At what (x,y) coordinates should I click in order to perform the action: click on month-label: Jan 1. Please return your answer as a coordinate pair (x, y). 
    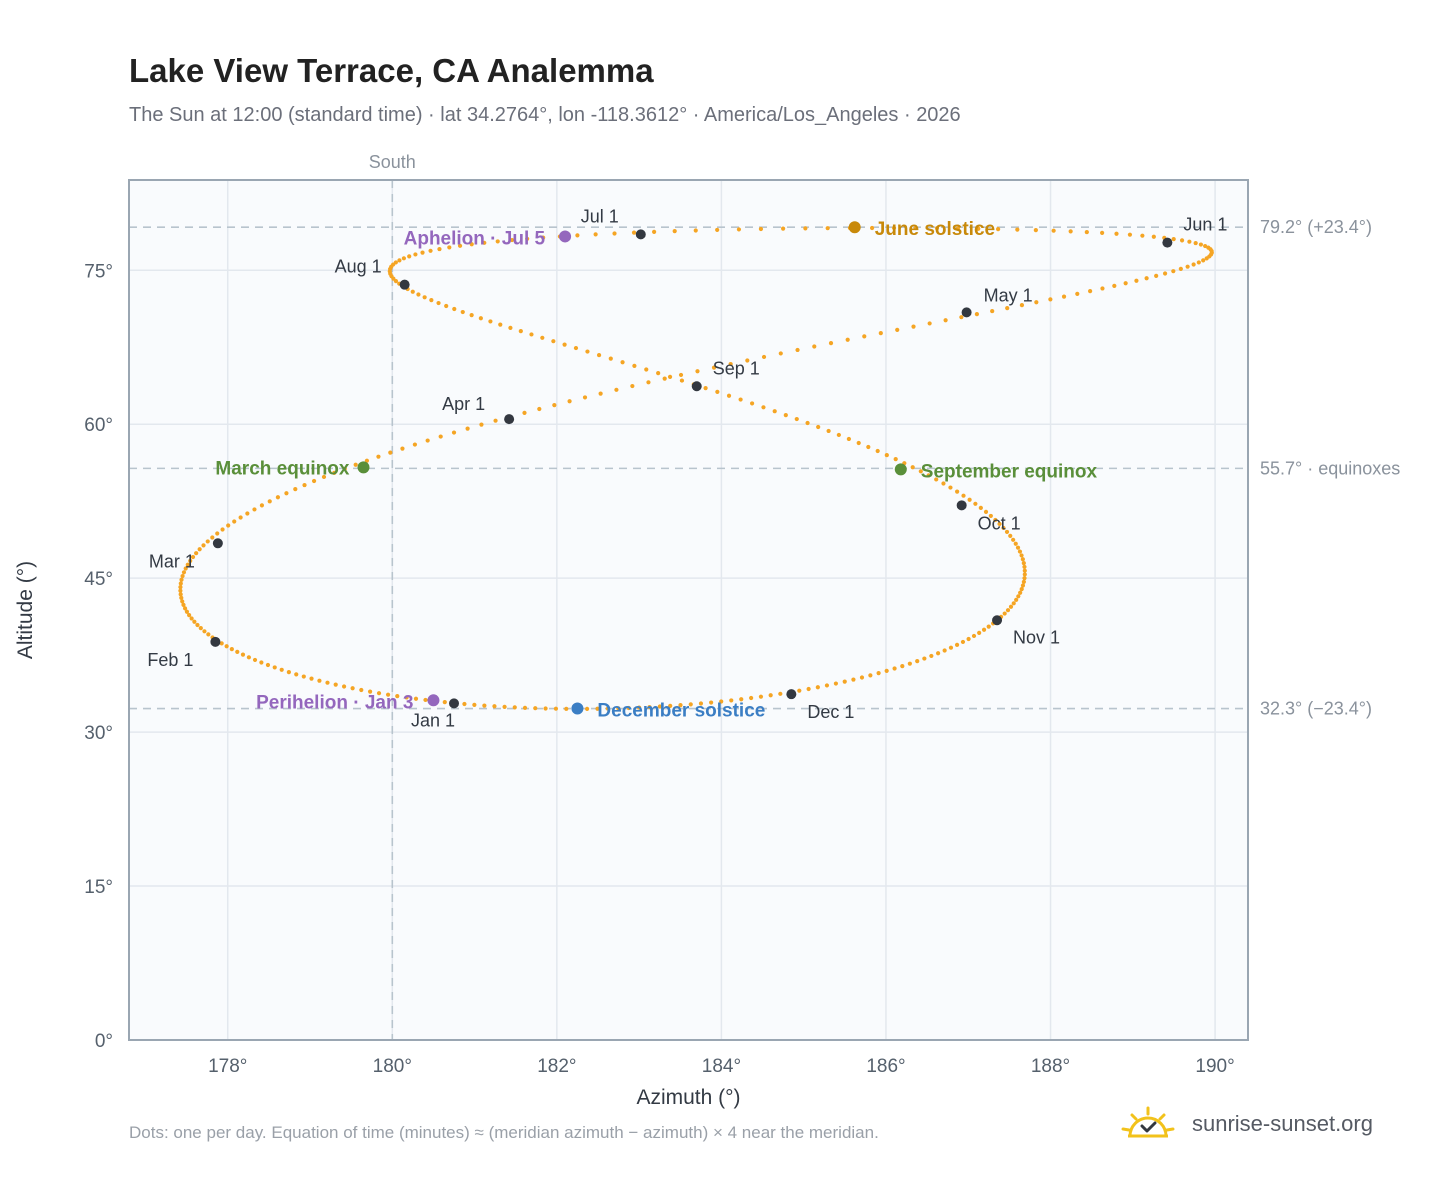
    Looking at the image, I should click on (433, 720).